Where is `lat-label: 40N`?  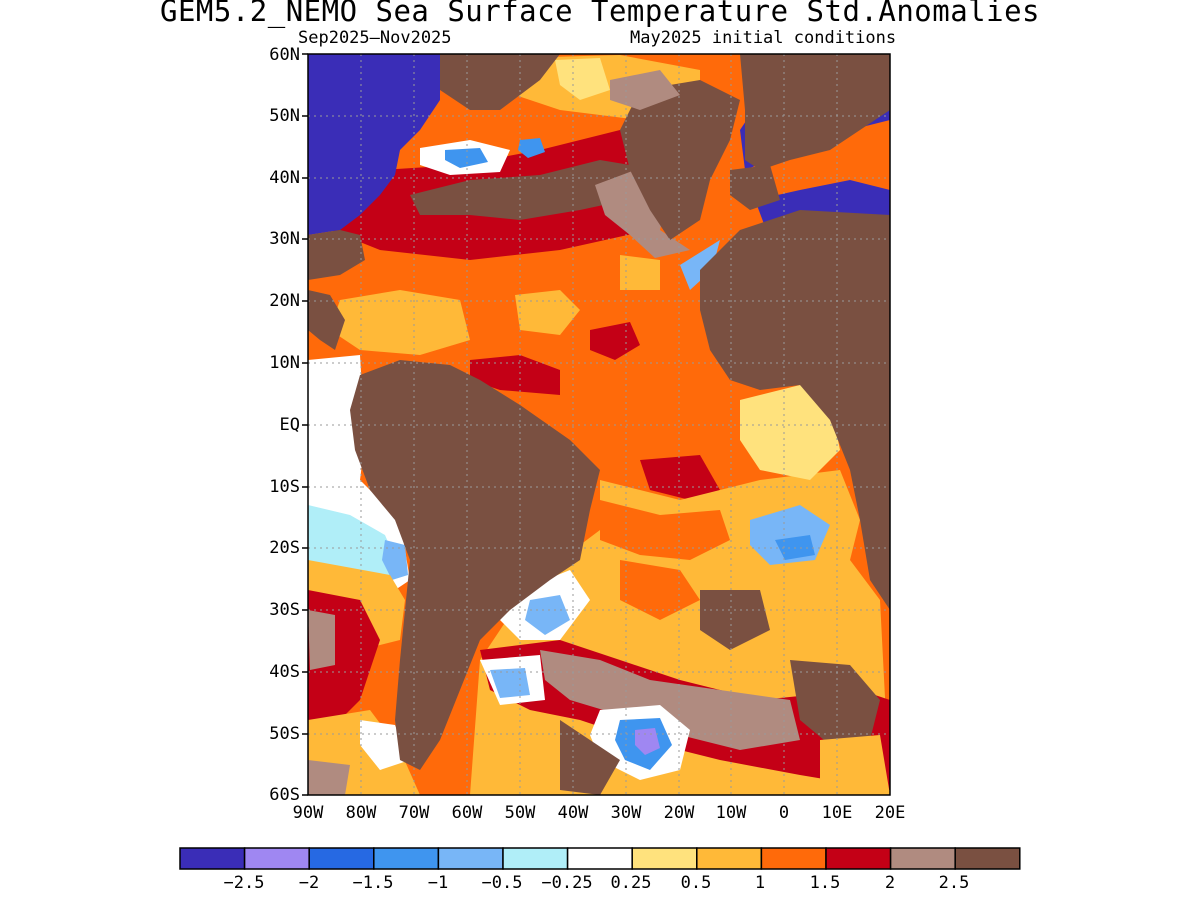
lat-label: 40N is located at coordinates (284, 178).